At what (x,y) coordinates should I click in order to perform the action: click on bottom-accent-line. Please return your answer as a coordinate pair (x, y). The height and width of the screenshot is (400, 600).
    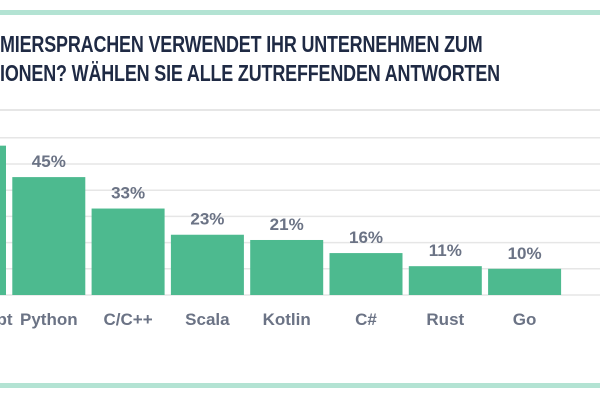
    Looking at the image, I should click on (300, 385).